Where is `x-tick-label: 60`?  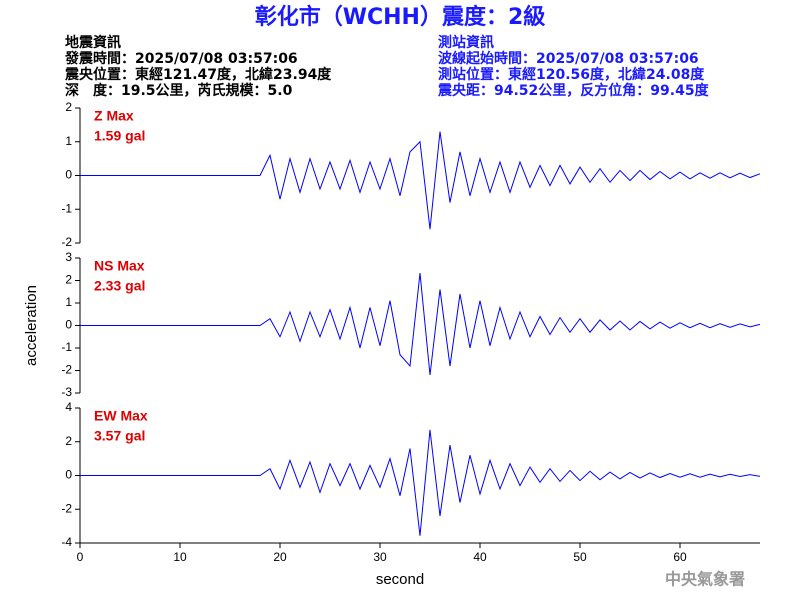 x-tick-label: 60 is located at coordinates (680, 557).